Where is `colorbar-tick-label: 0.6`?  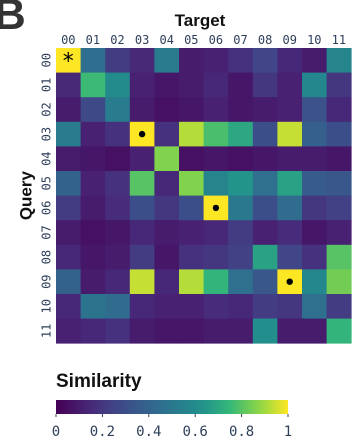 colorbar-tick-label: 0.6 is located at coordinates (195, 432).